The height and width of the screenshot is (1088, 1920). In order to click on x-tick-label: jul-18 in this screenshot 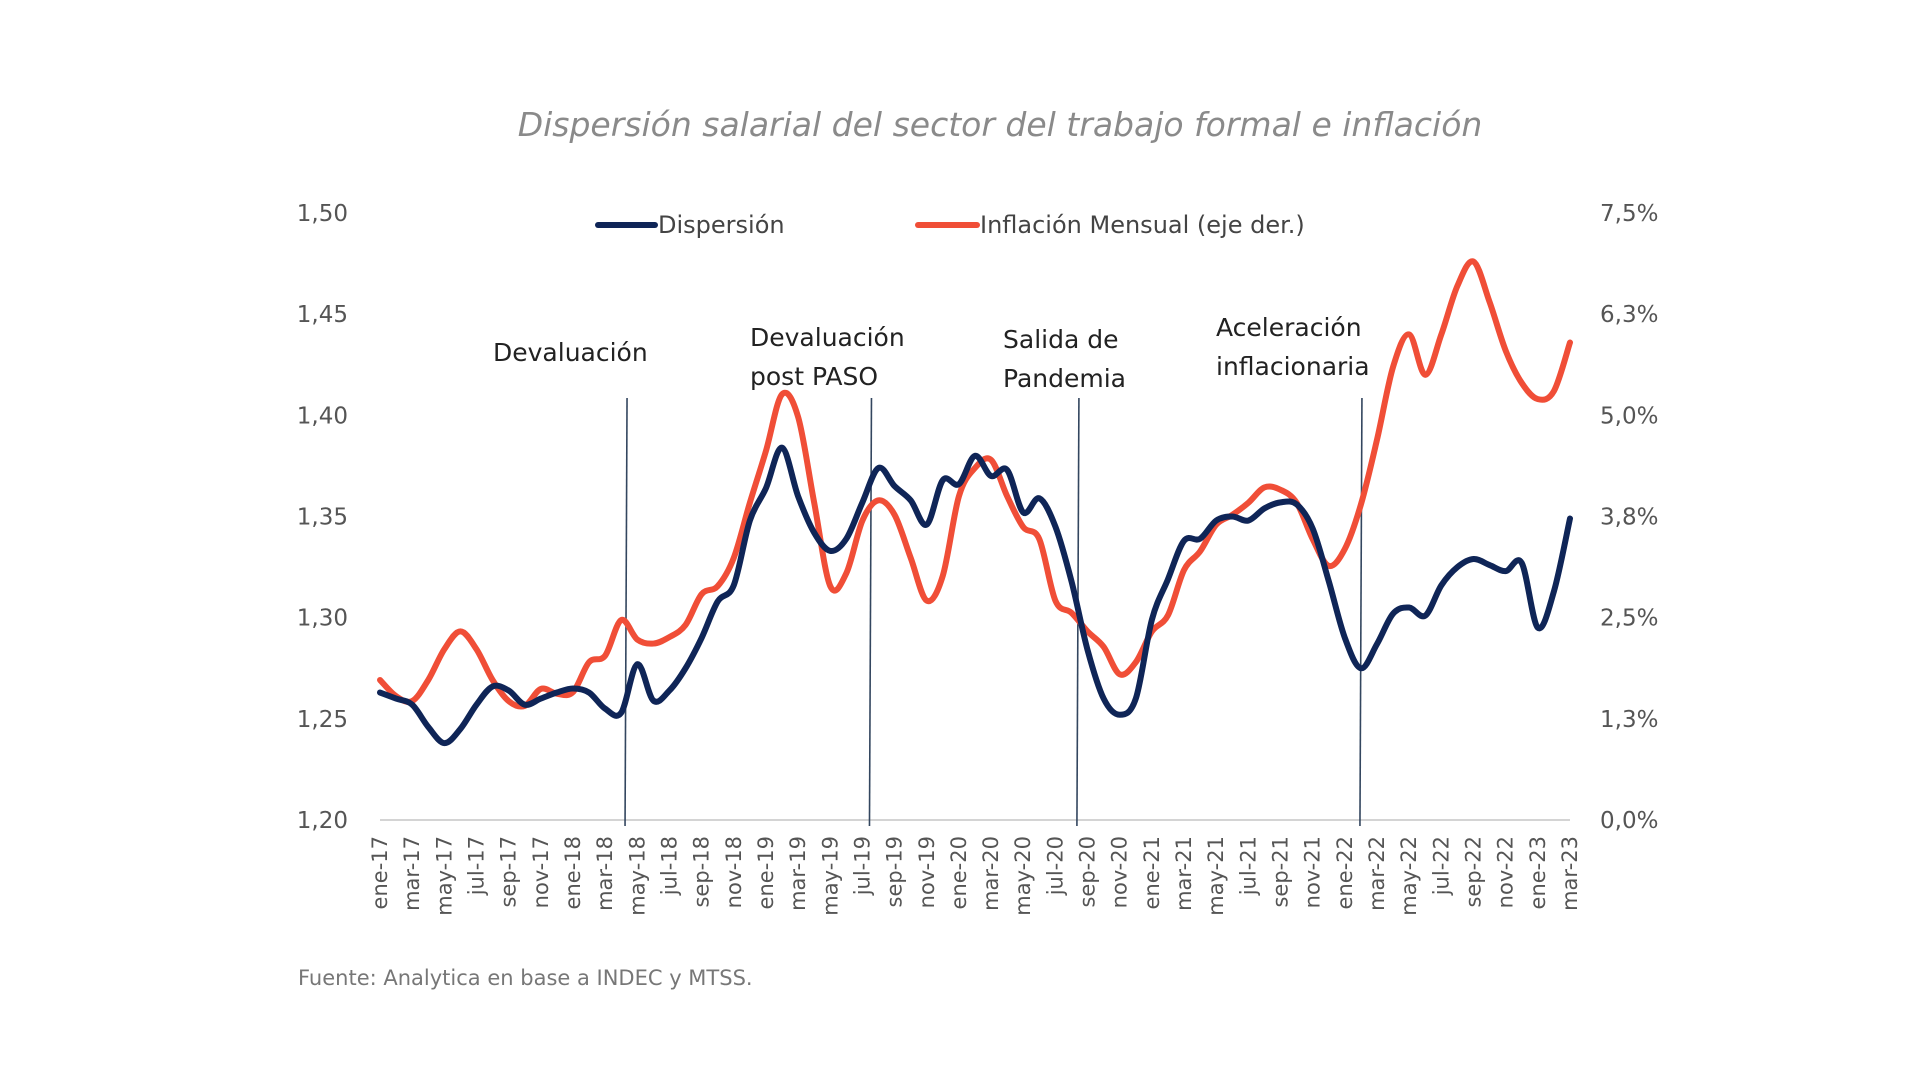, I will do `click(669, 866)`.